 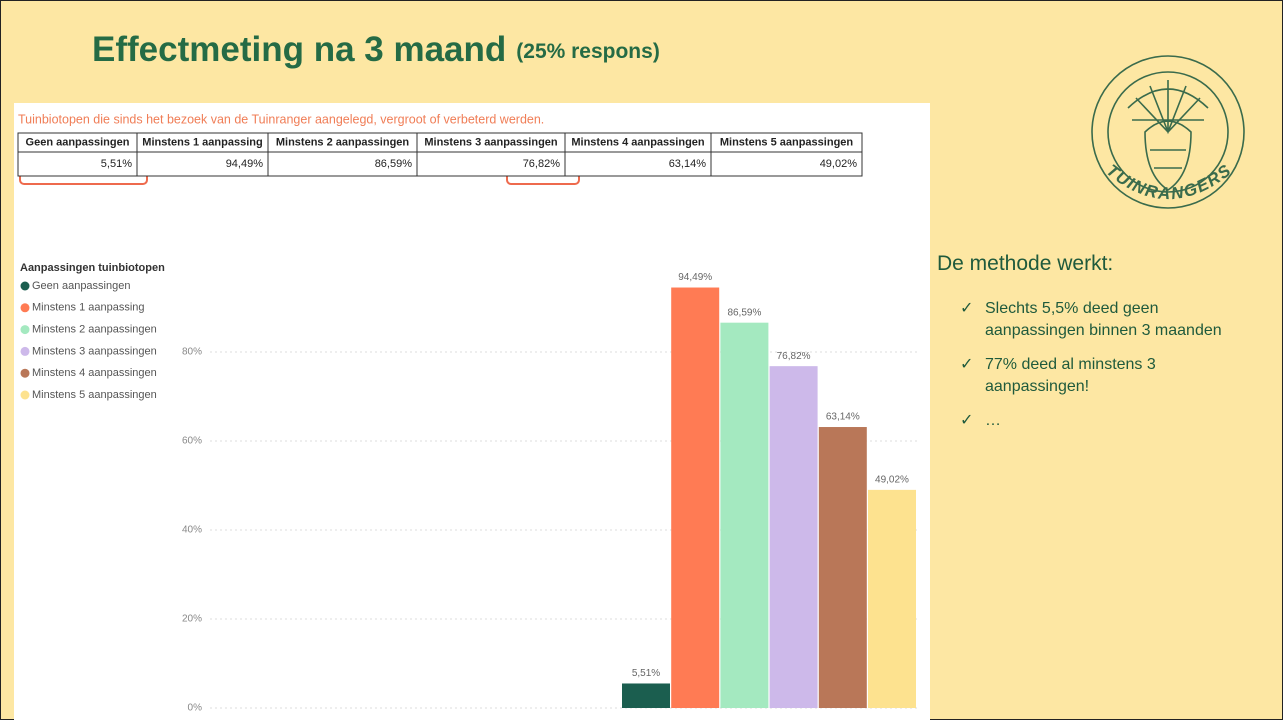 I want to click on table-value: 5,51%, so click(x=116, y=164).